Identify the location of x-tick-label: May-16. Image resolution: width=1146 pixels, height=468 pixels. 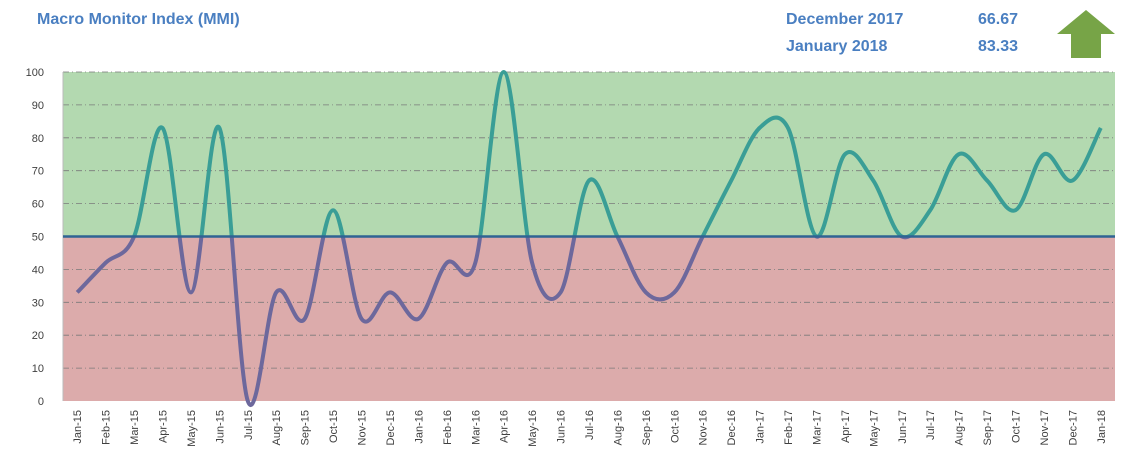
(533, 428).